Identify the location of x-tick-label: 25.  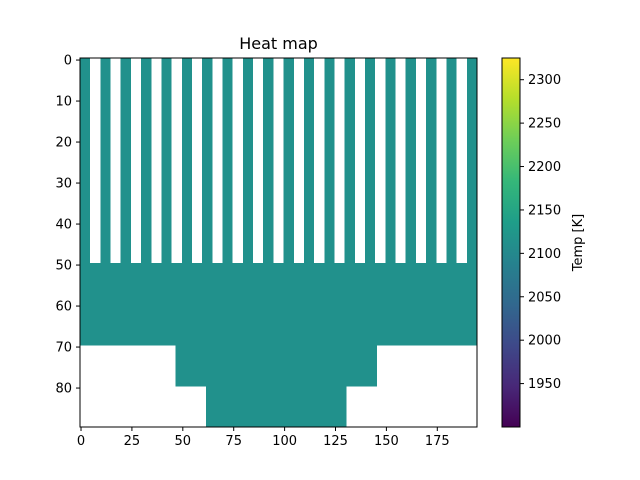
(132, 441).